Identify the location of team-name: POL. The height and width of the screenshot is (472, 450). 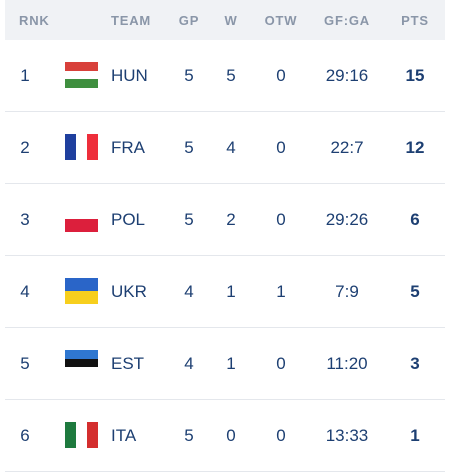
(128, 219).